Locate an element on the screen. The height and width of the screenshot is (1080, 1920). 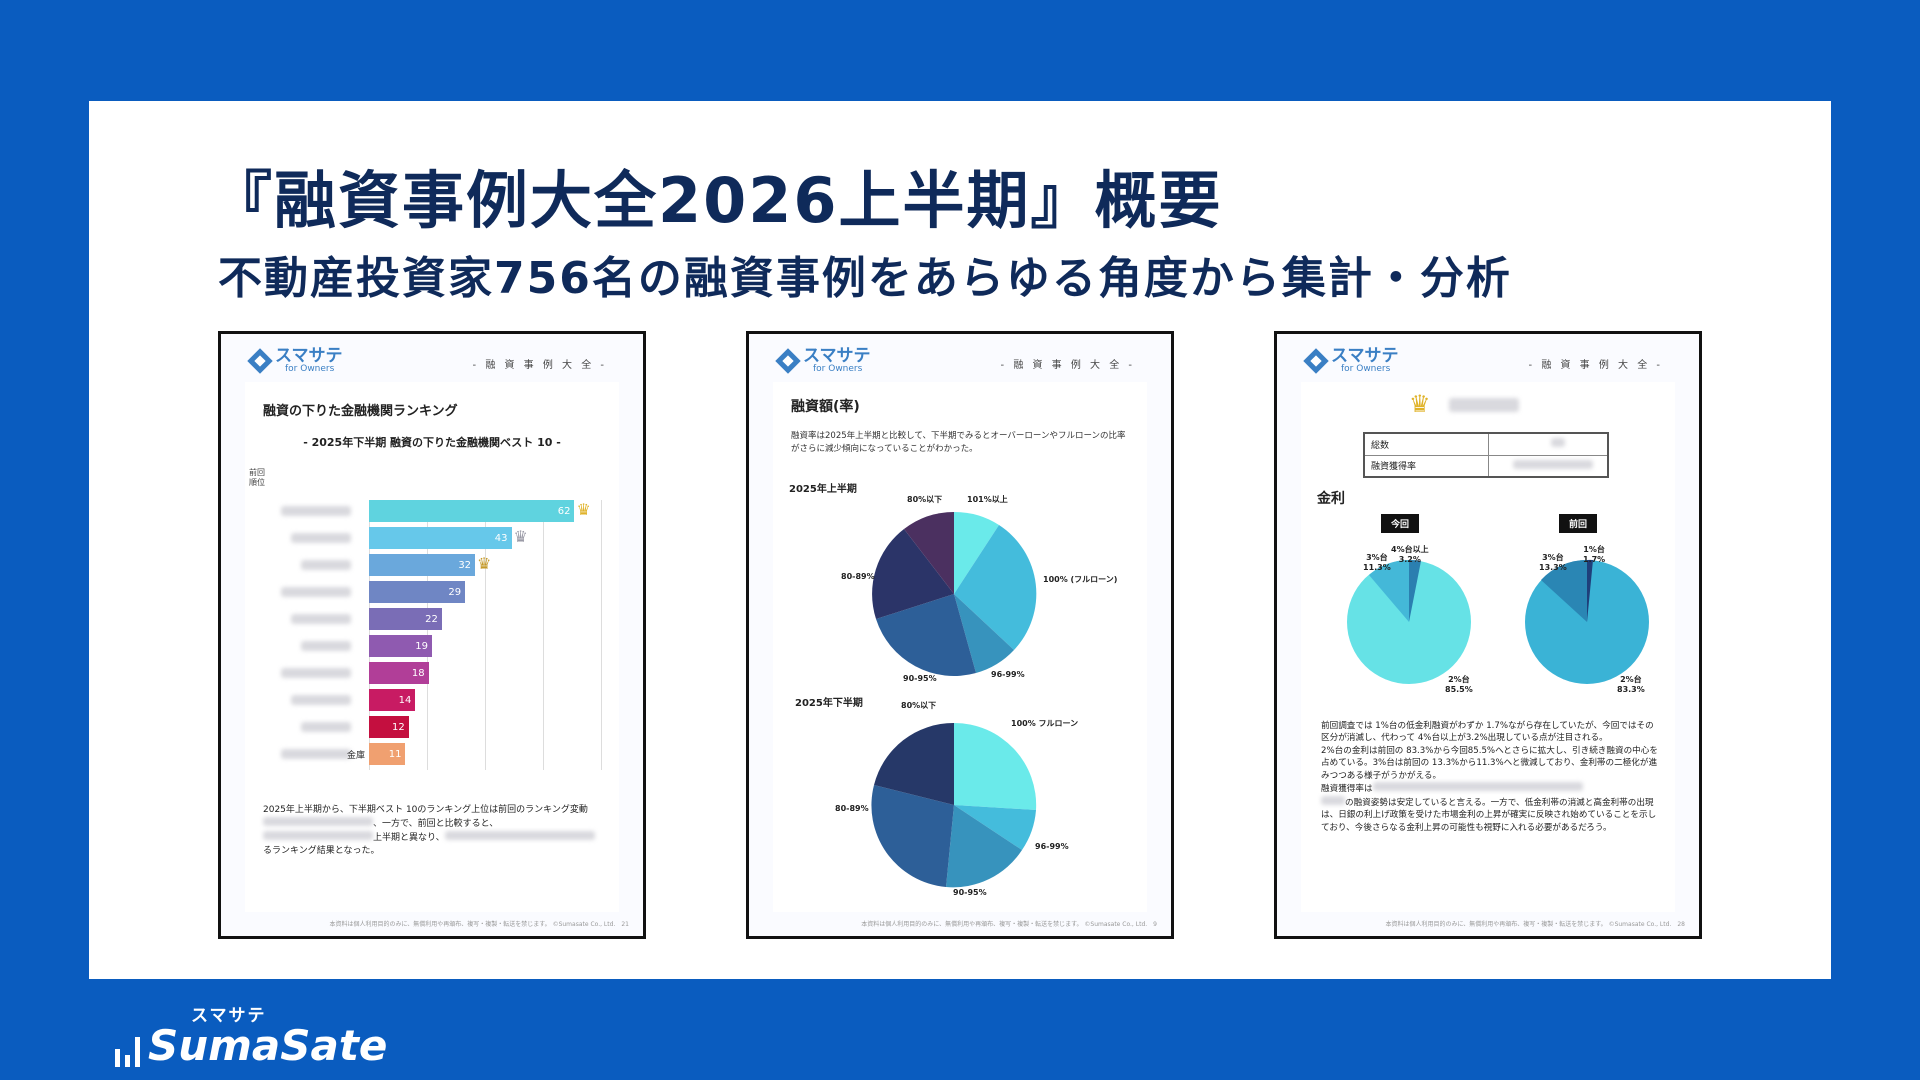
ranking-bar: 32 is located at coordinates (422, 565).